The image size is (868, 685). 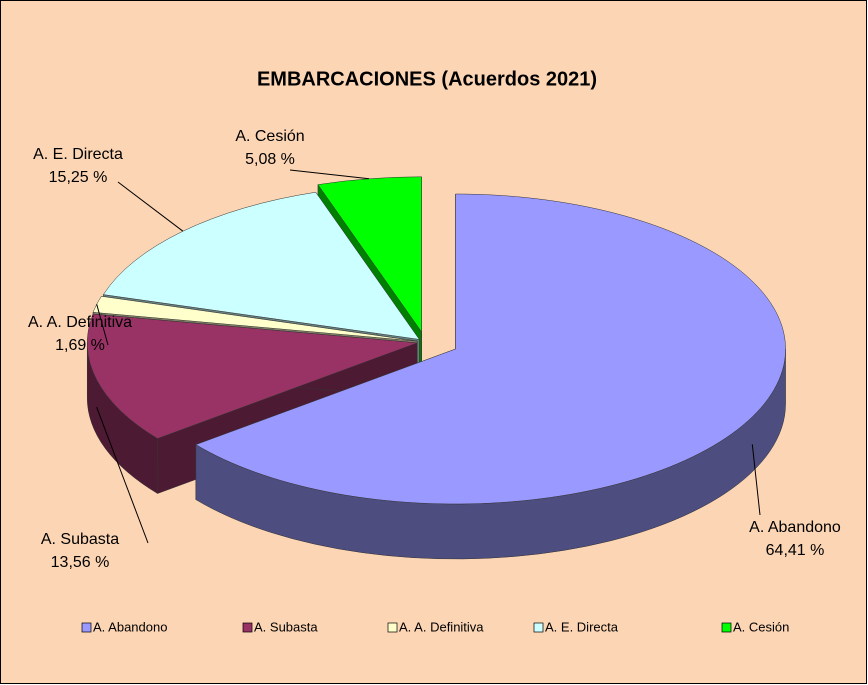 What do you see at coordinates (795, 550) in the screenshot?
I see `slice-value-label: 64,41 %` at bounding box center [795, 550].